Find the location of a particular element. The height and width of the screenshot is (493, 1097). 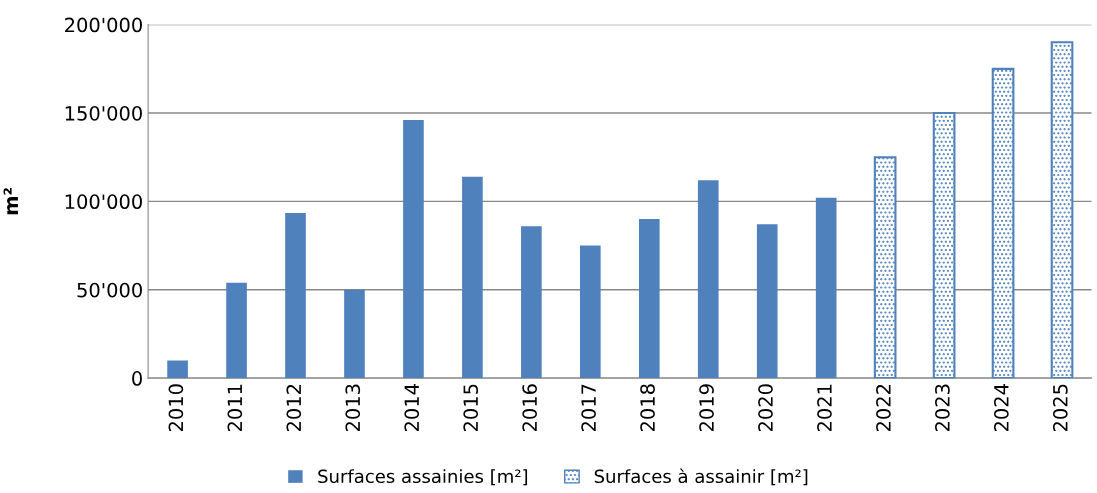

y-tick-label: 0 is located at coordinates (137, 378).